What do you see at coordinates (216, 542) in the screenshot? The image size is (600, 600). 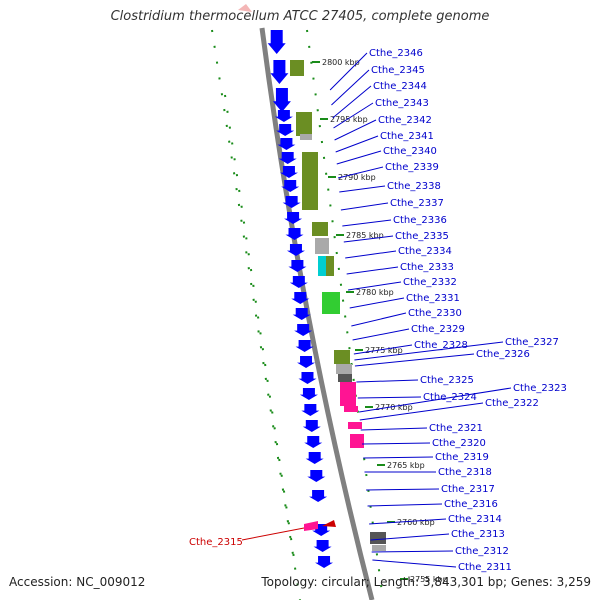 I see `highlight-gene-label: Cthe_2315` at bounding box center [216, 542].